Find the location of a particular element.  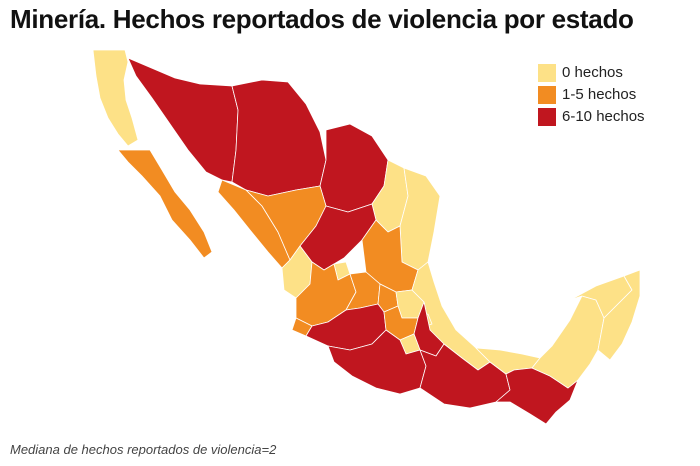

map-legend: 0 hechos 1-5 hechos 6-10 hechos is located at coordinates (591, 95).